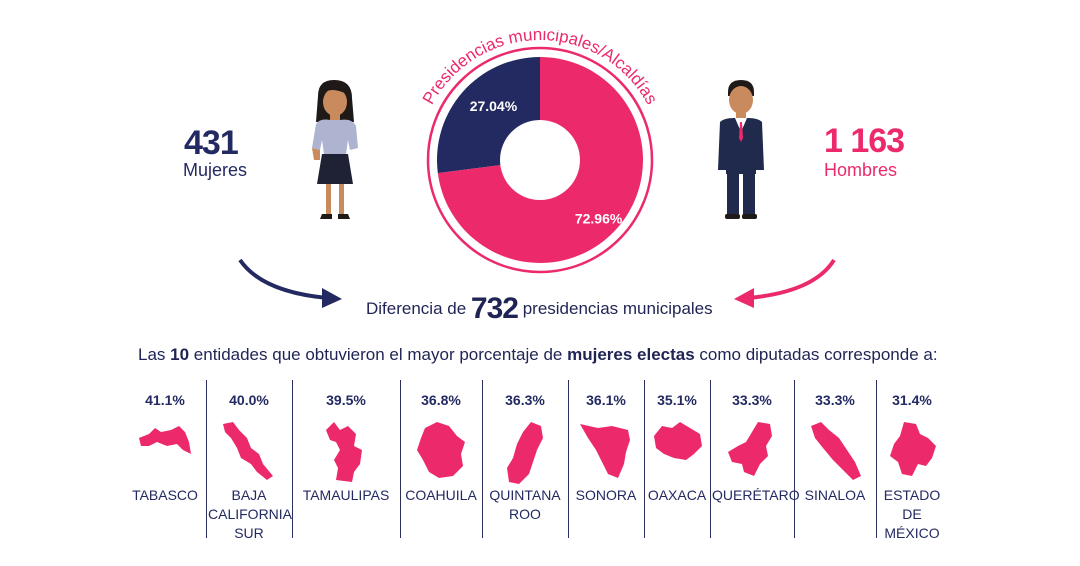  Describe the element at coordinates (816, 354) in the screenshot. I see `sentence-part-3: como diputadas corresponde a:` at that location.